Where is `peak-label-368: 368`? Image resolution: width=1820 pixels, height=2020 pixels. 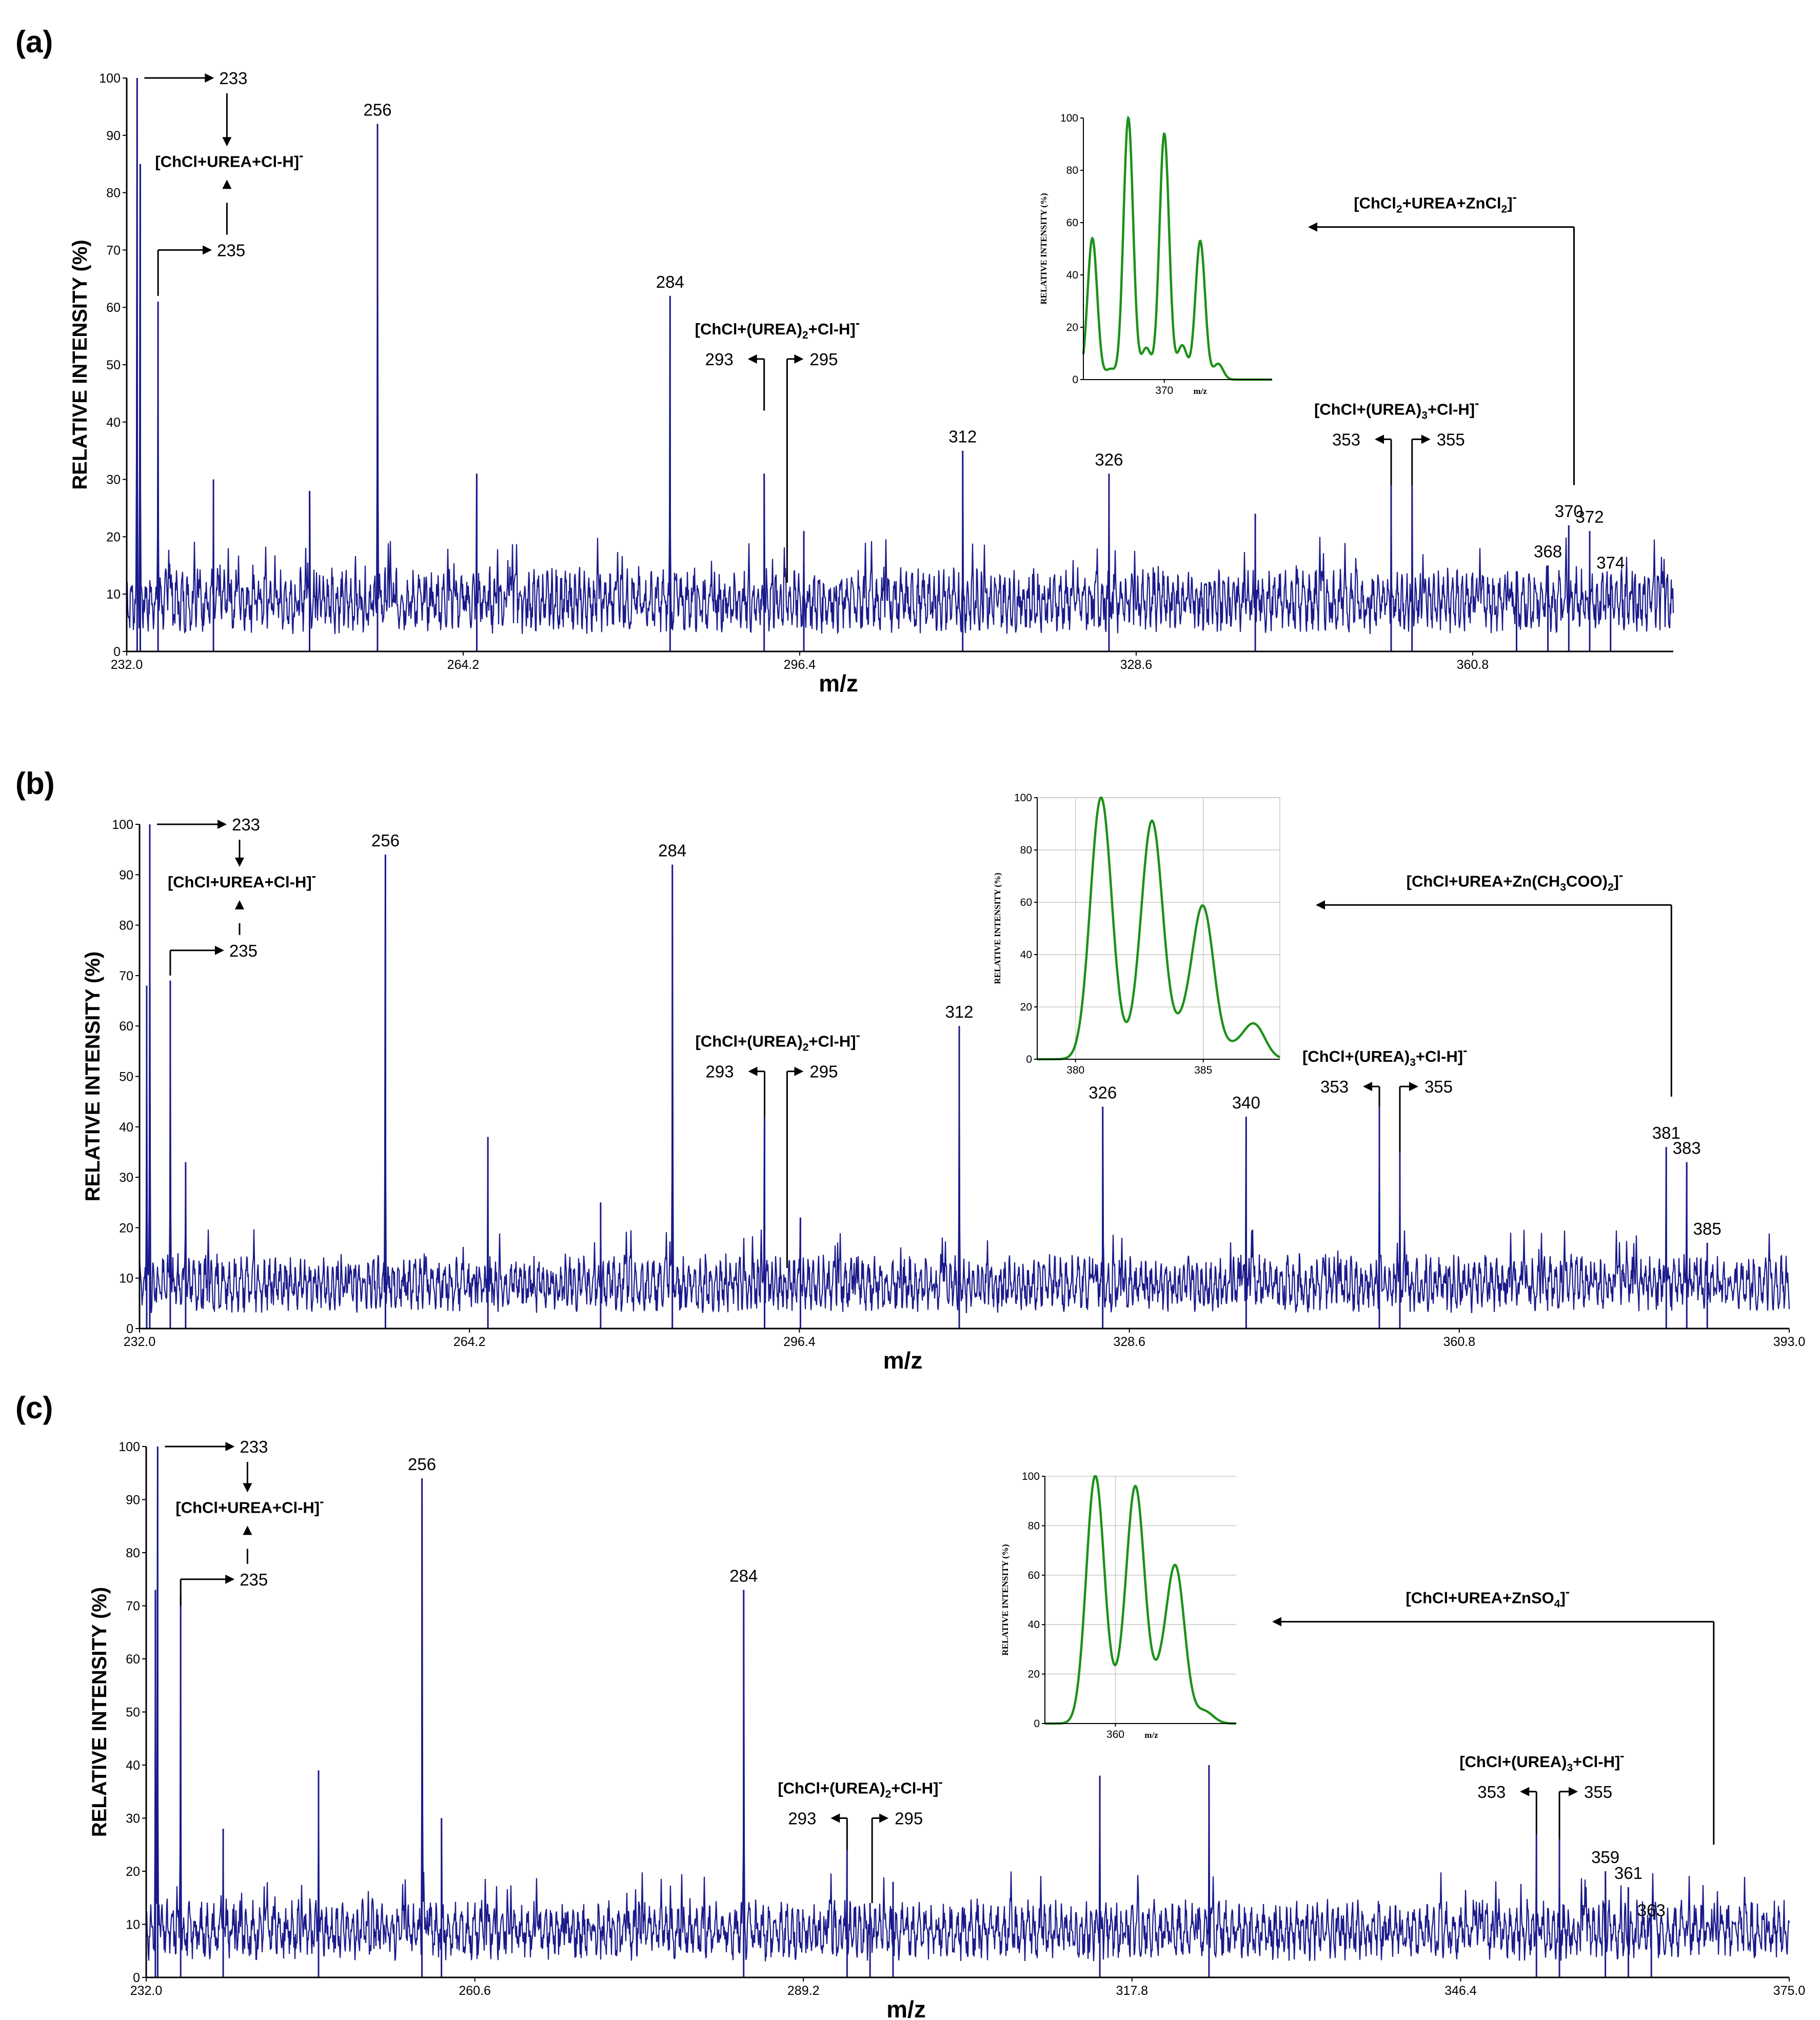
peak-label-368: 368 is located at coordinates (1548, 551).